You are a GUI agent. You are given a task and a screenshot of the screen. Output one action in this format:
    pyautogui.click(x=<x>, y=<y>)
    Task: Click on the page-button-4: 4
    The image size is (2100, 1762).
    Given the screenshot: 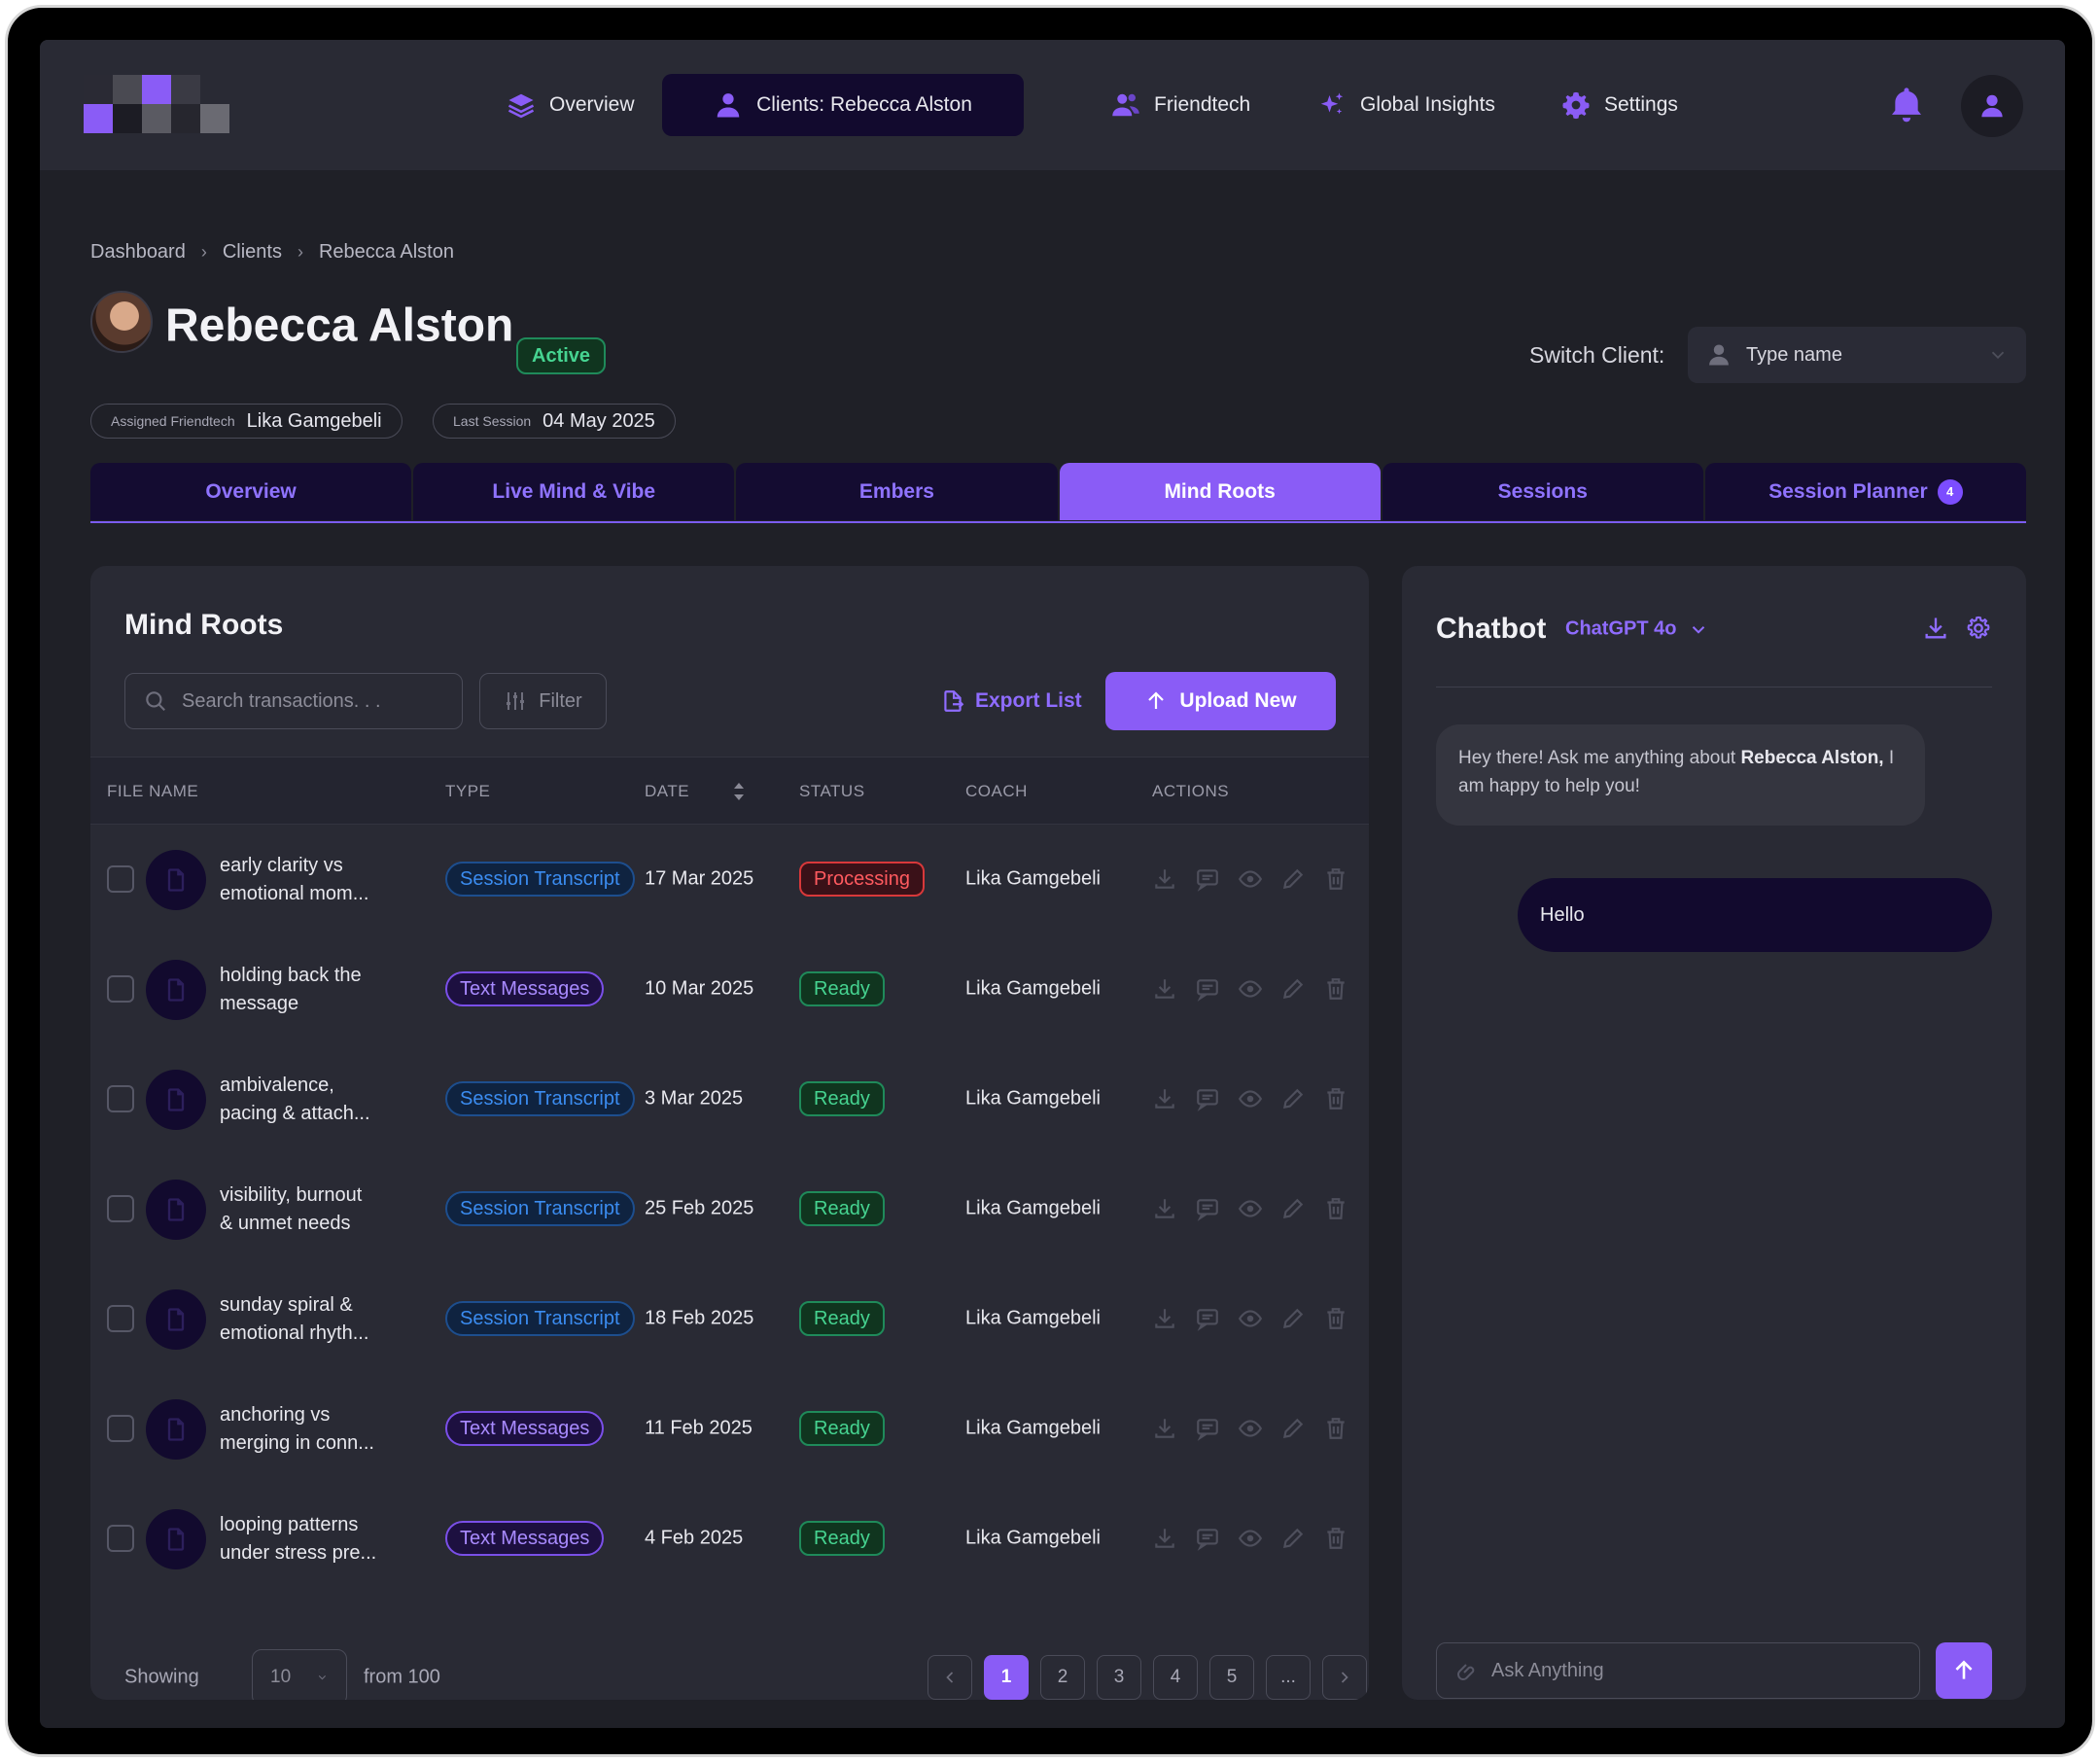 What is the action you would take?
    pyautogui.click(x=1175, y=1677)
    